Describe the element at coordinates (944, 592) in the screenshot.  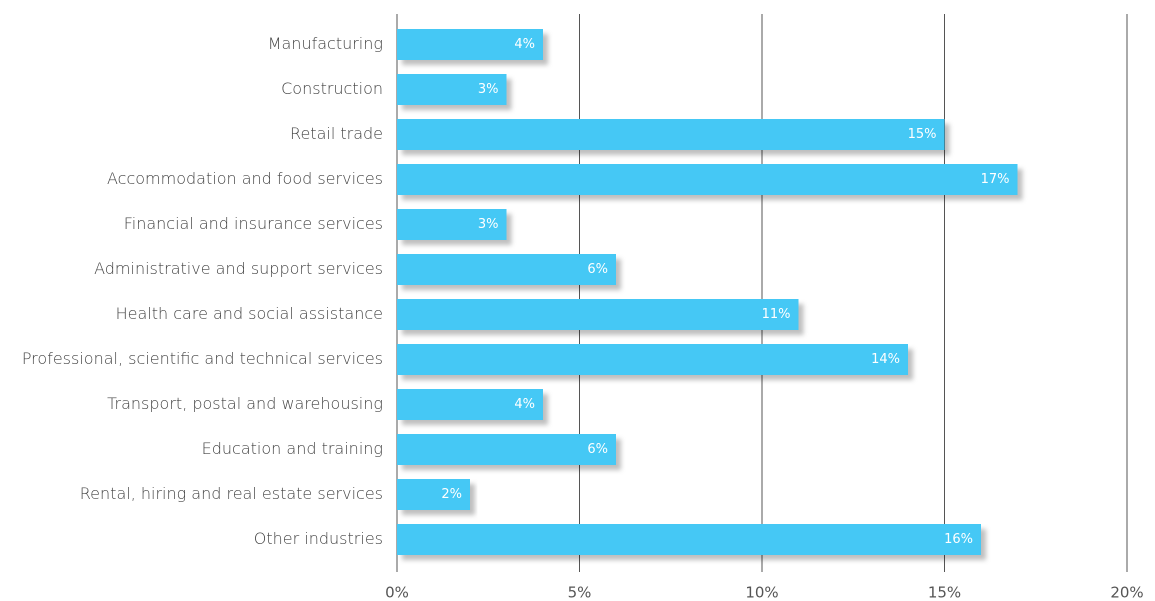
I see `x-tick-label: 15%` at that location.